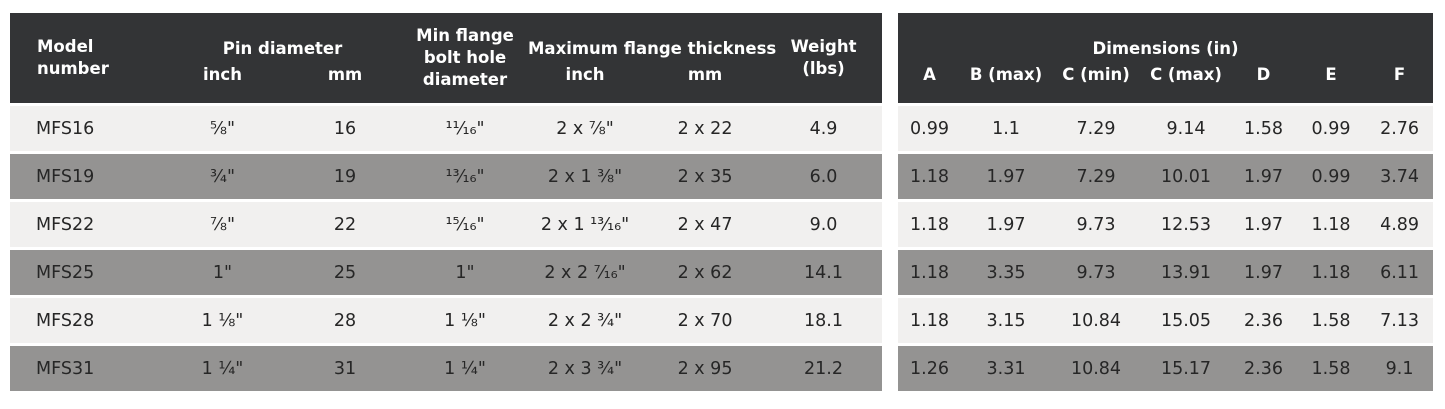 This screenshot has width=1445, height=409. I want to click on table-row: MFS25 1" 25 1" 2 x 2 ⁷⁄₁₆" 2 x 62 14.1, so click(446, 272).